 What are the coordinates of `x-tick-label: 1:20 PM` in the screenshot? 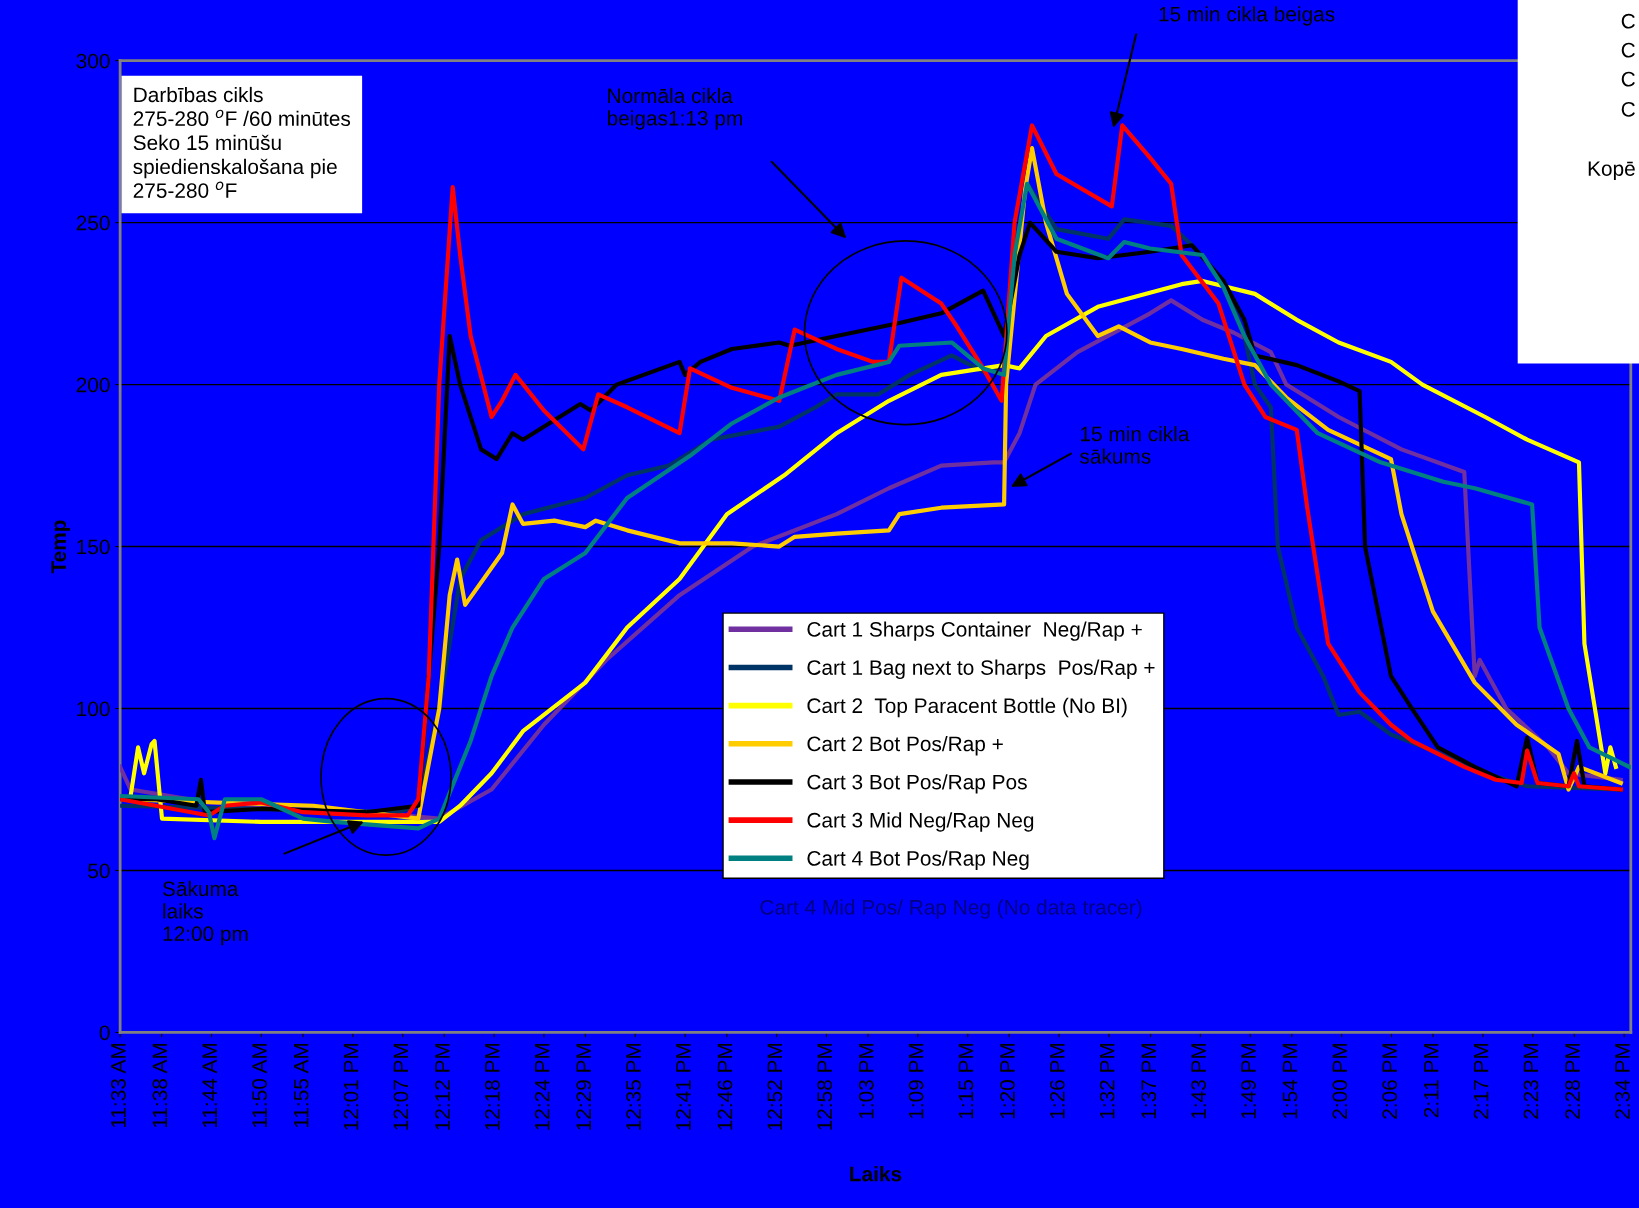 It's located at (1007, 1081).